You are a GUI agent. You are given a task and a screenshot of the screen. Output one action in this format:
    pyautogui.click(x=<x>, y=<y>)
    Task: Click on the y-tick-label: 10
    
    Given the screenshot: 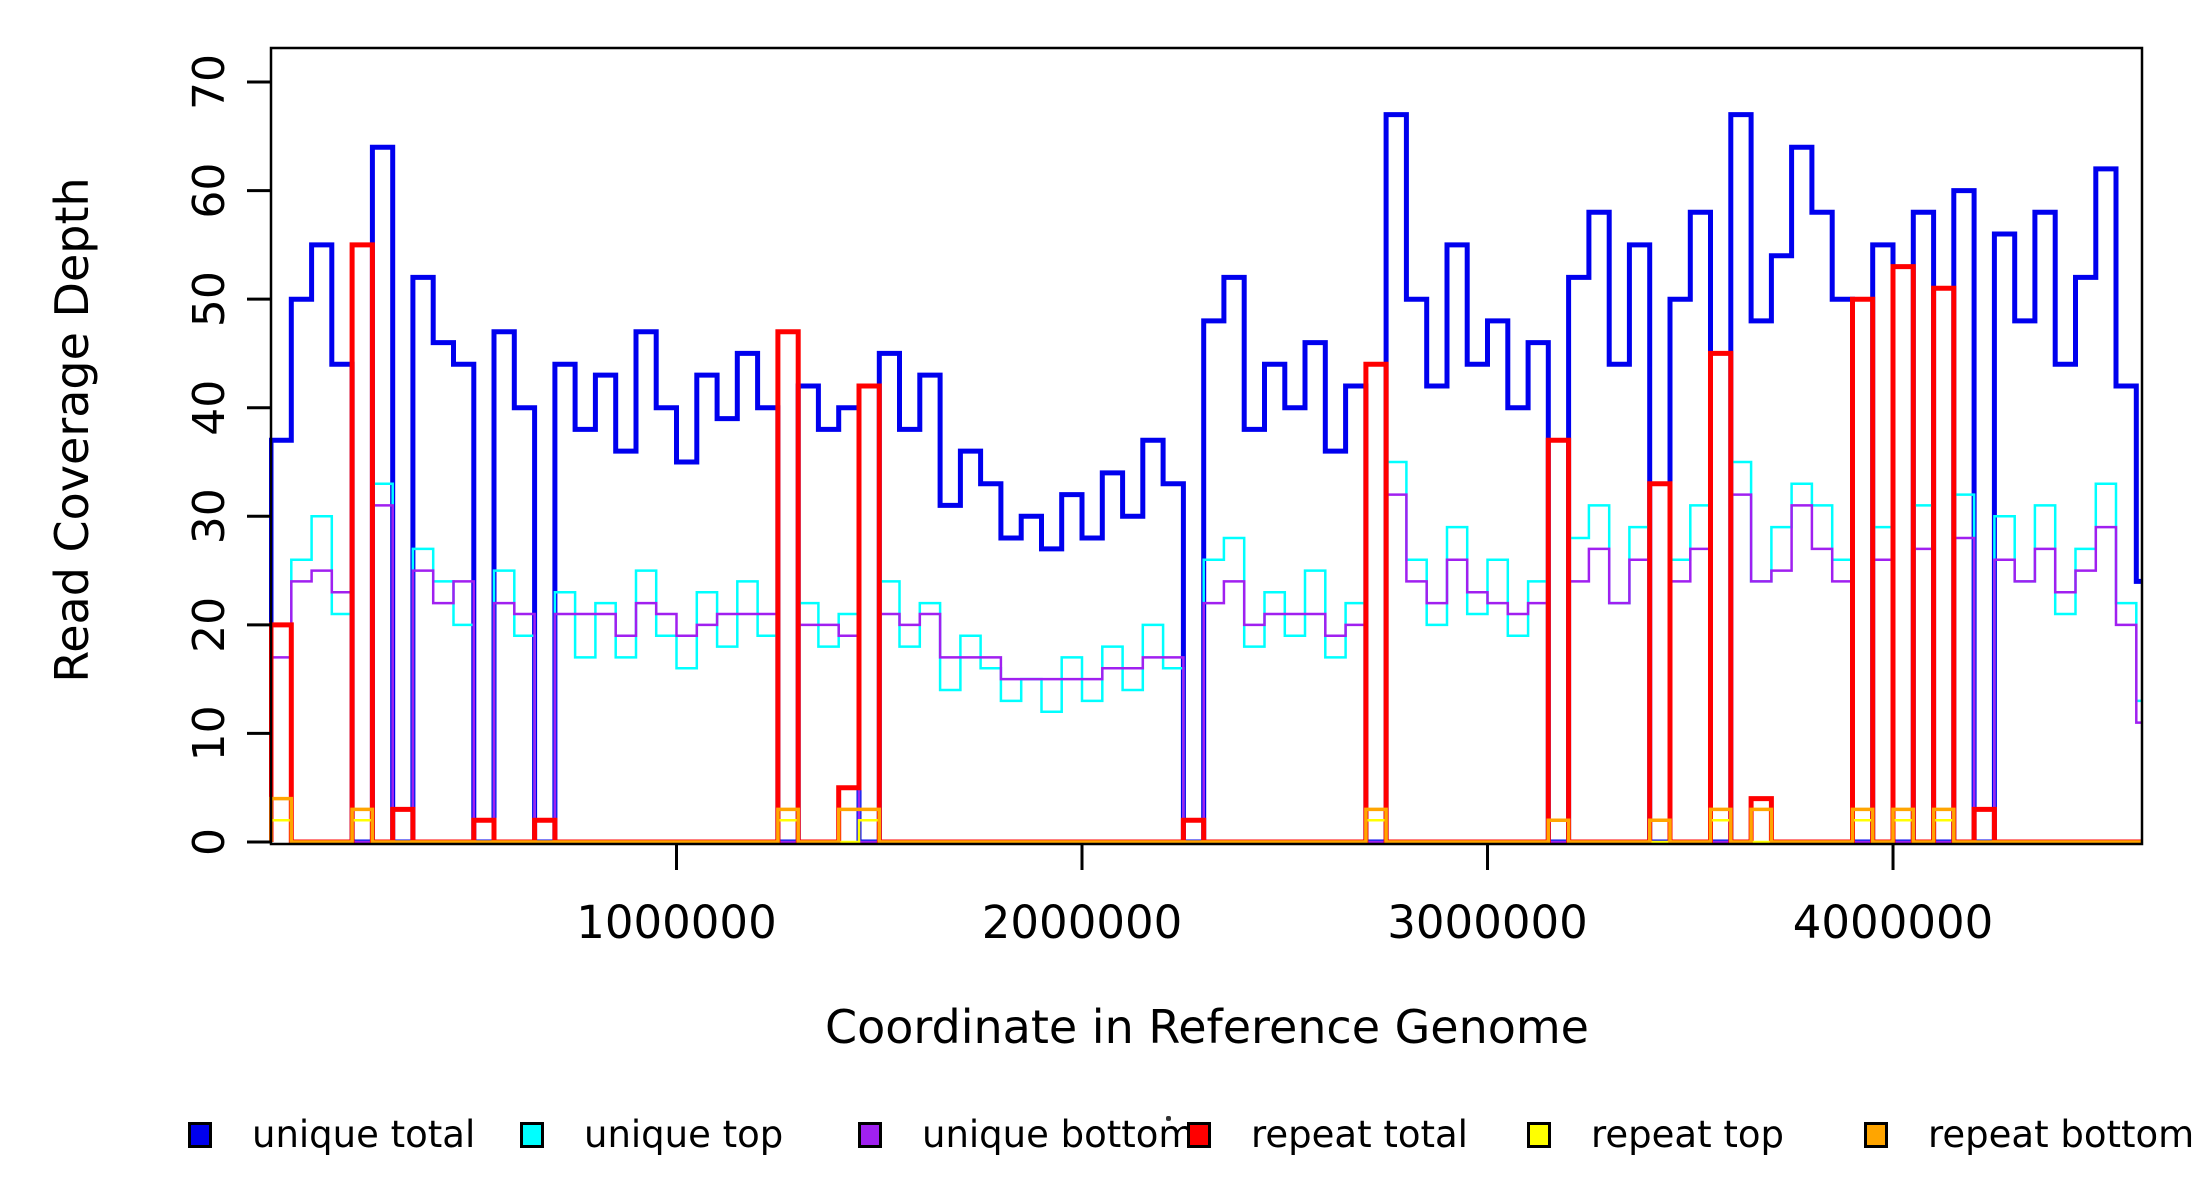 What is the action you would take?
    pyautogui.click(x=209, y=733)
    